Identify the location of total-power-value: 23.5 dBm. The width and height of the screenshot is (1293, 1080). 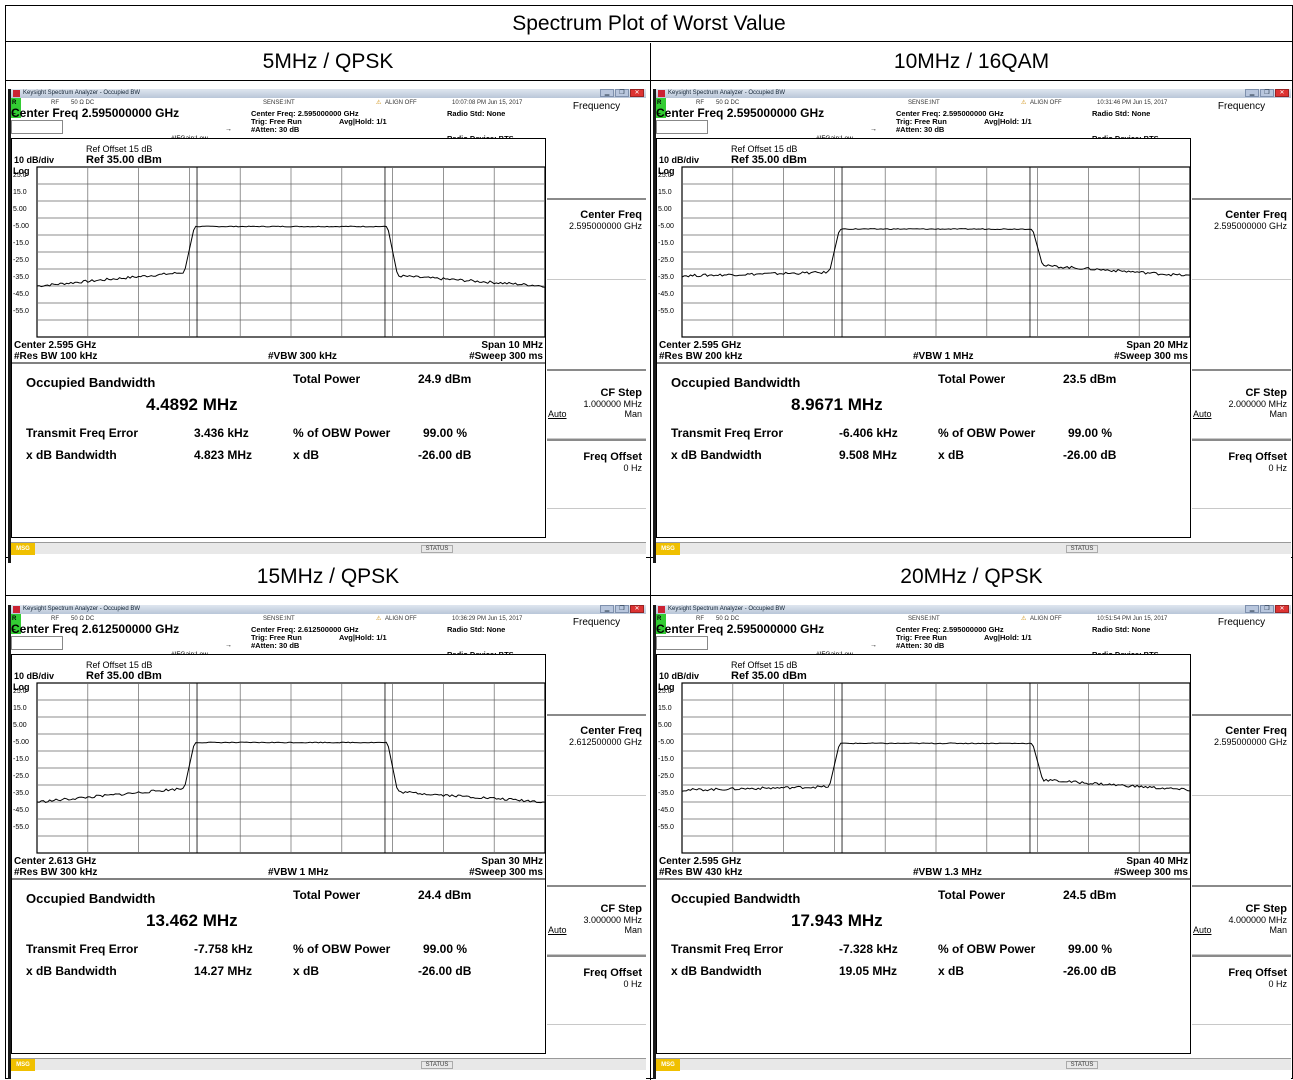
(1089, 379).